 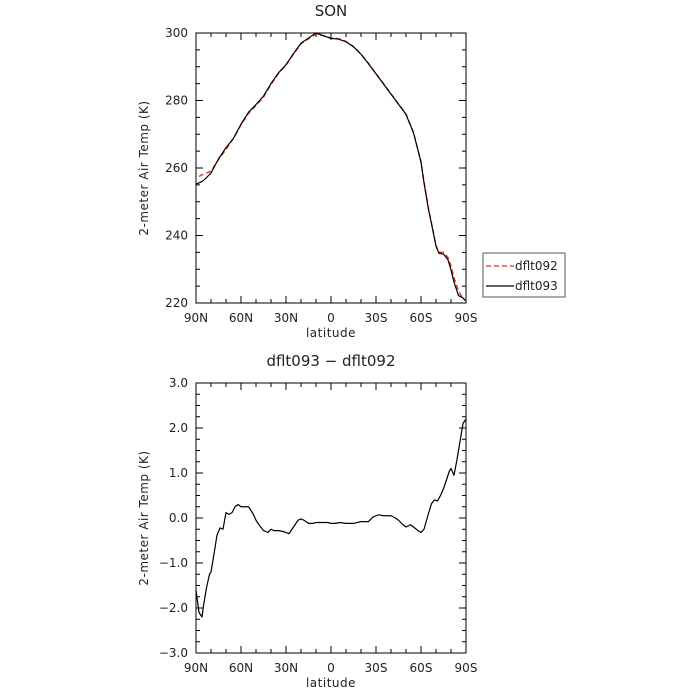 I want to click on top-series-lines, so click(x=330, y=167).